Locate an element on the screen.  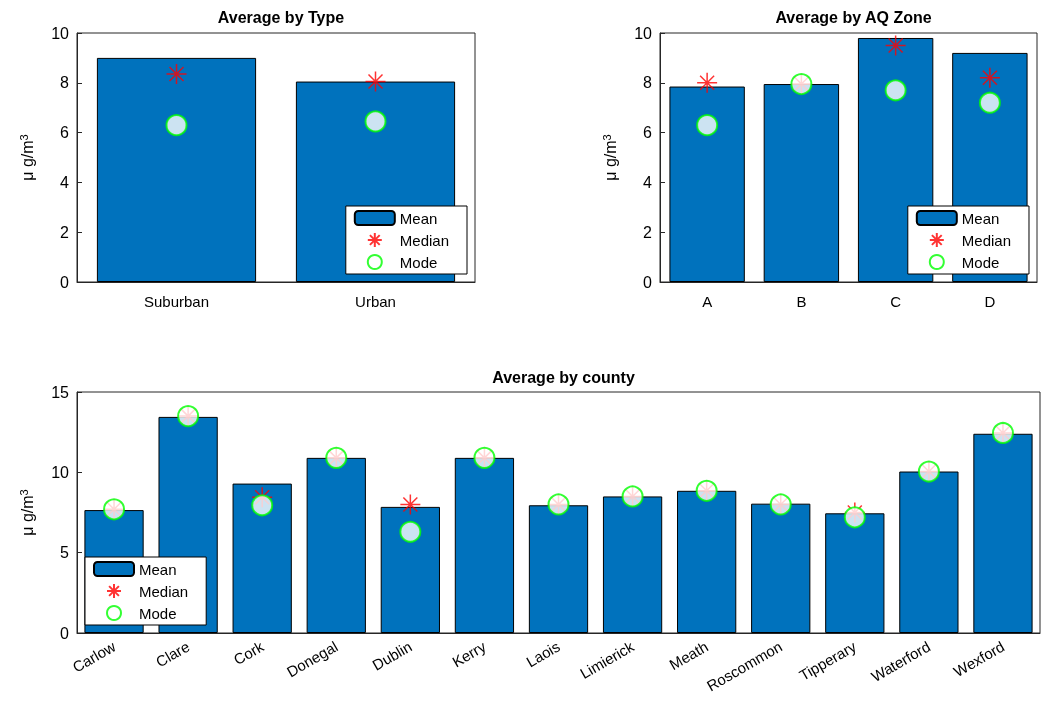
x-tick-label: A is located at coordinates (707, 301).